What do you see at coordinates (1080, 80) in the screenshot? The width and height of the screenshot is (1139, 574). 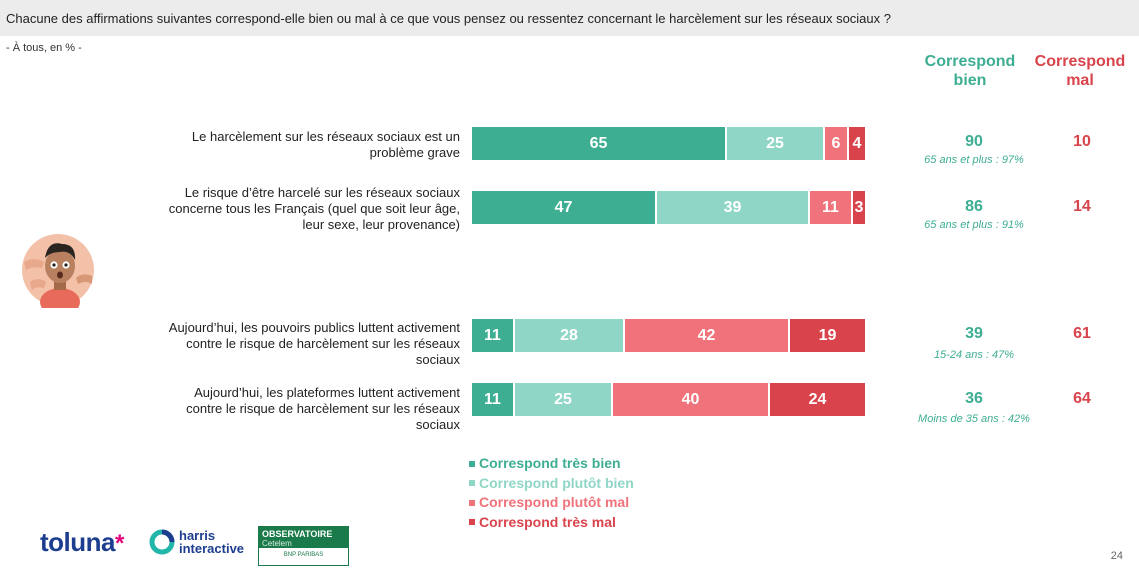 I see `column-header-mal-line2: mal` at bounding box center [1080, 80].